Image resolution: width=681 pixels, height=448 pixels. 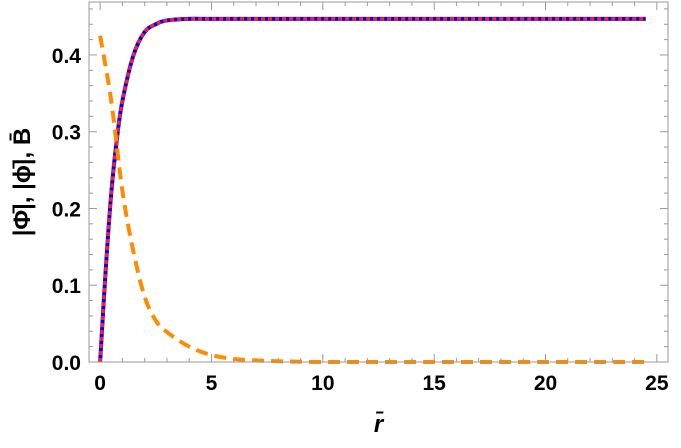 What do you see at coordinates (67, 286) in the screenshot?
I see `y-tick-label: 0.1` at bounding box center [67, 286].